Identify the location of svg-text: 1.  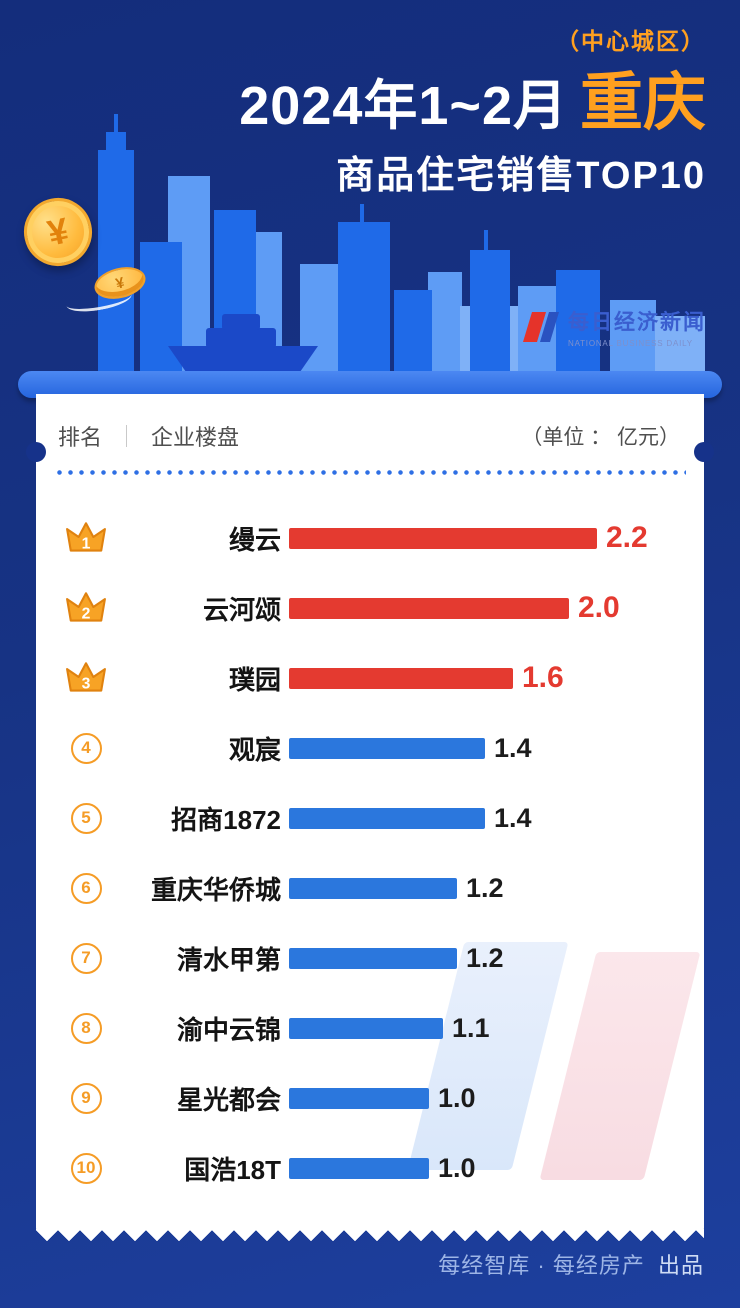
(86, 544).